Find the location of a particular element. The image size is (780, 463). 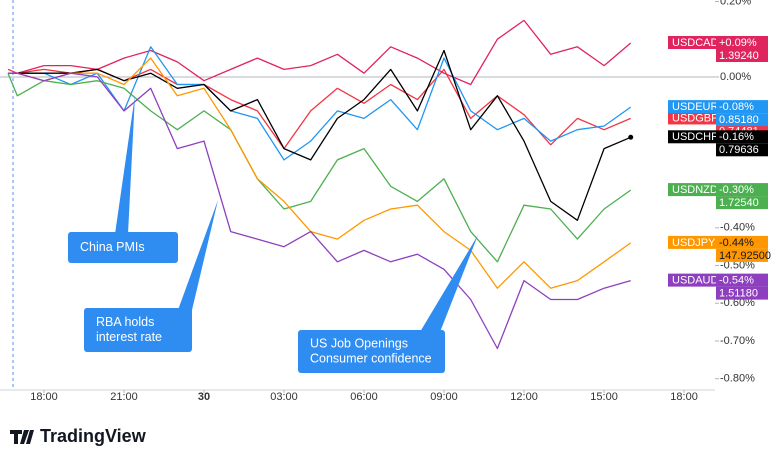

change-label: -0.44% is located at coordinates (736, 243).